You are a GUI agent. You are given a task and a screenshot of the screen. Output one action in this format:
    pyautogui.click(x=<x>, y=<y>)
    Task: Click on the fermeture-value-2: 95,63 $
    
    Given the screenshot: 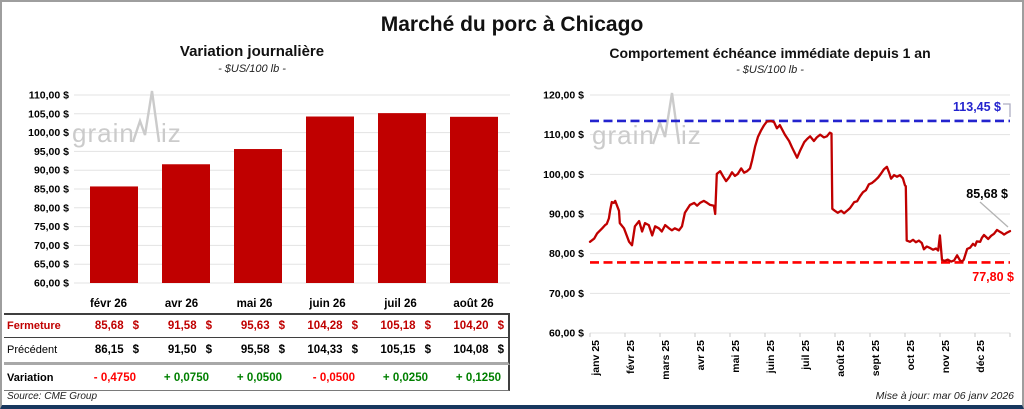 What is the action you would take?
    pyautogui.click(x=262, y=326)
    